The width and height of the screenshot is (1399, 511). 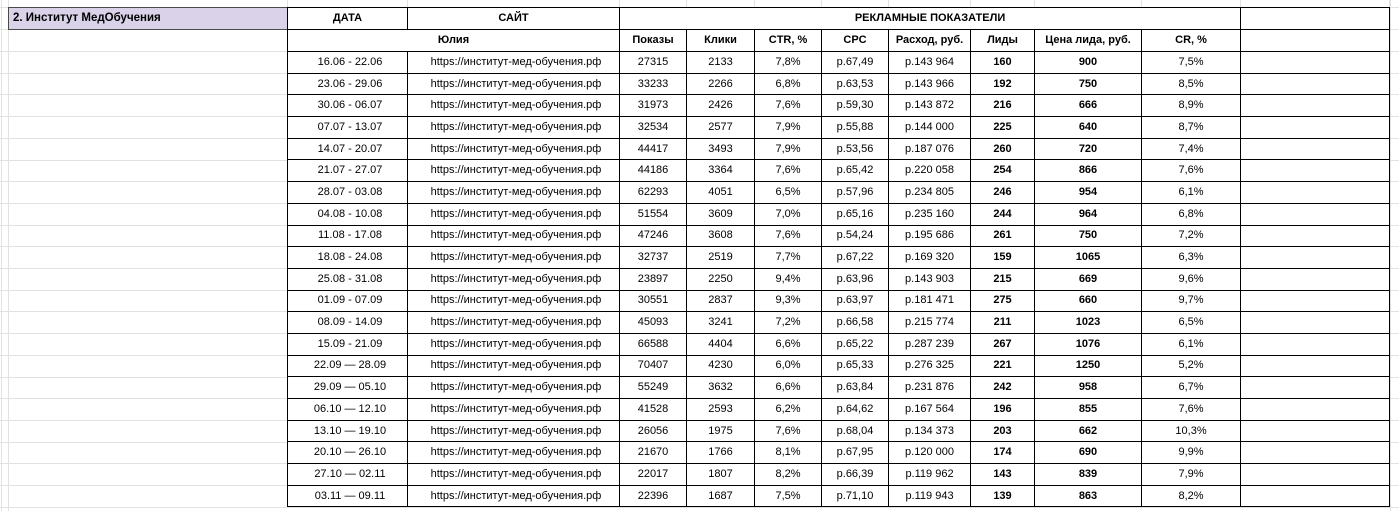 I want to click on cell-impressions: 22396, so click(x=653, y=496).